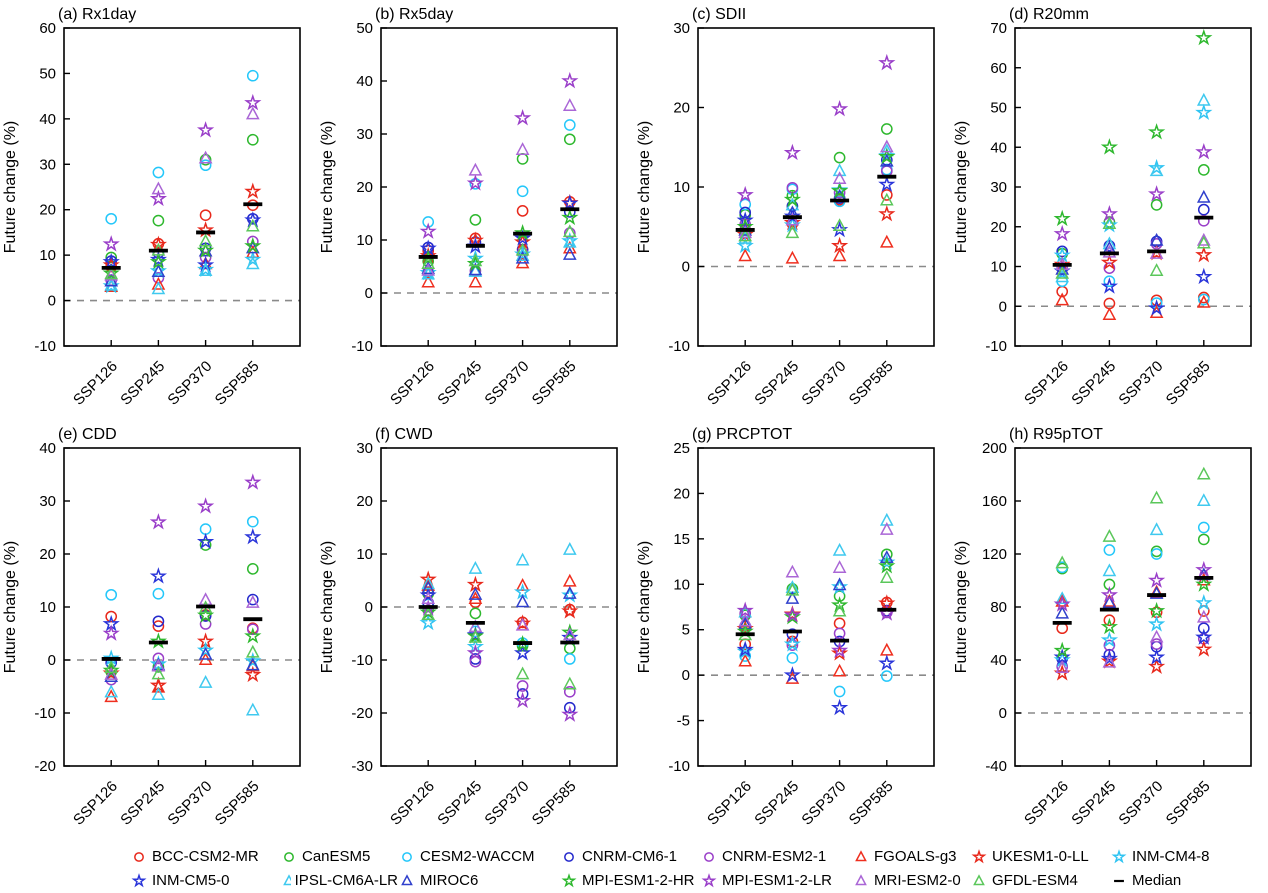 This screenshot has width=1268, height=893. What do you see at coordinates (1003, 306) in the screenshot?
I see `y-tick-label: 0` at bounding box center [1003, 306].